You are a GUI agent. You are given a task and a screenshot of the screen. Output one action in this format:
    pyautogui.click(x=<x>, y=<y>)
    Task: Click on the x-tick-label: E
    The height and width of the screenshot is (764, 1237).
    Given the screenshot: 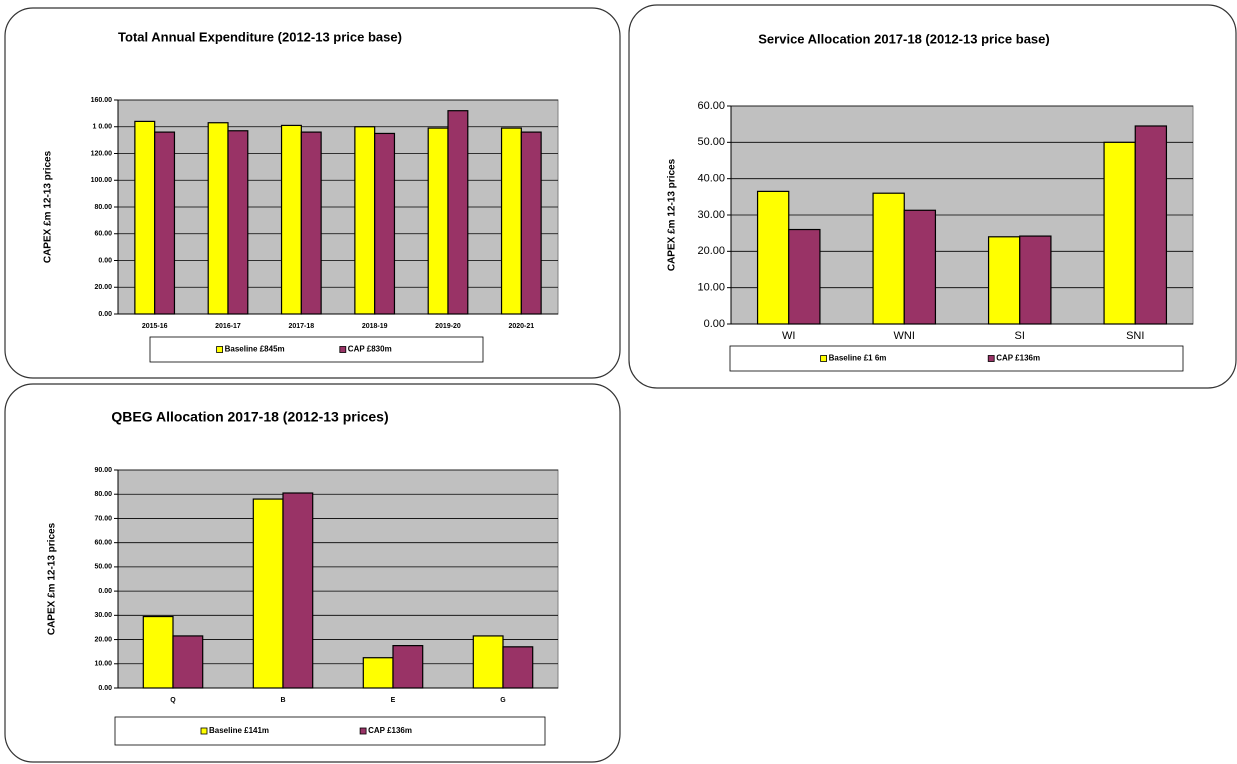 What is the action you would take?
    pyautogui.click(x=393, y=700)
    